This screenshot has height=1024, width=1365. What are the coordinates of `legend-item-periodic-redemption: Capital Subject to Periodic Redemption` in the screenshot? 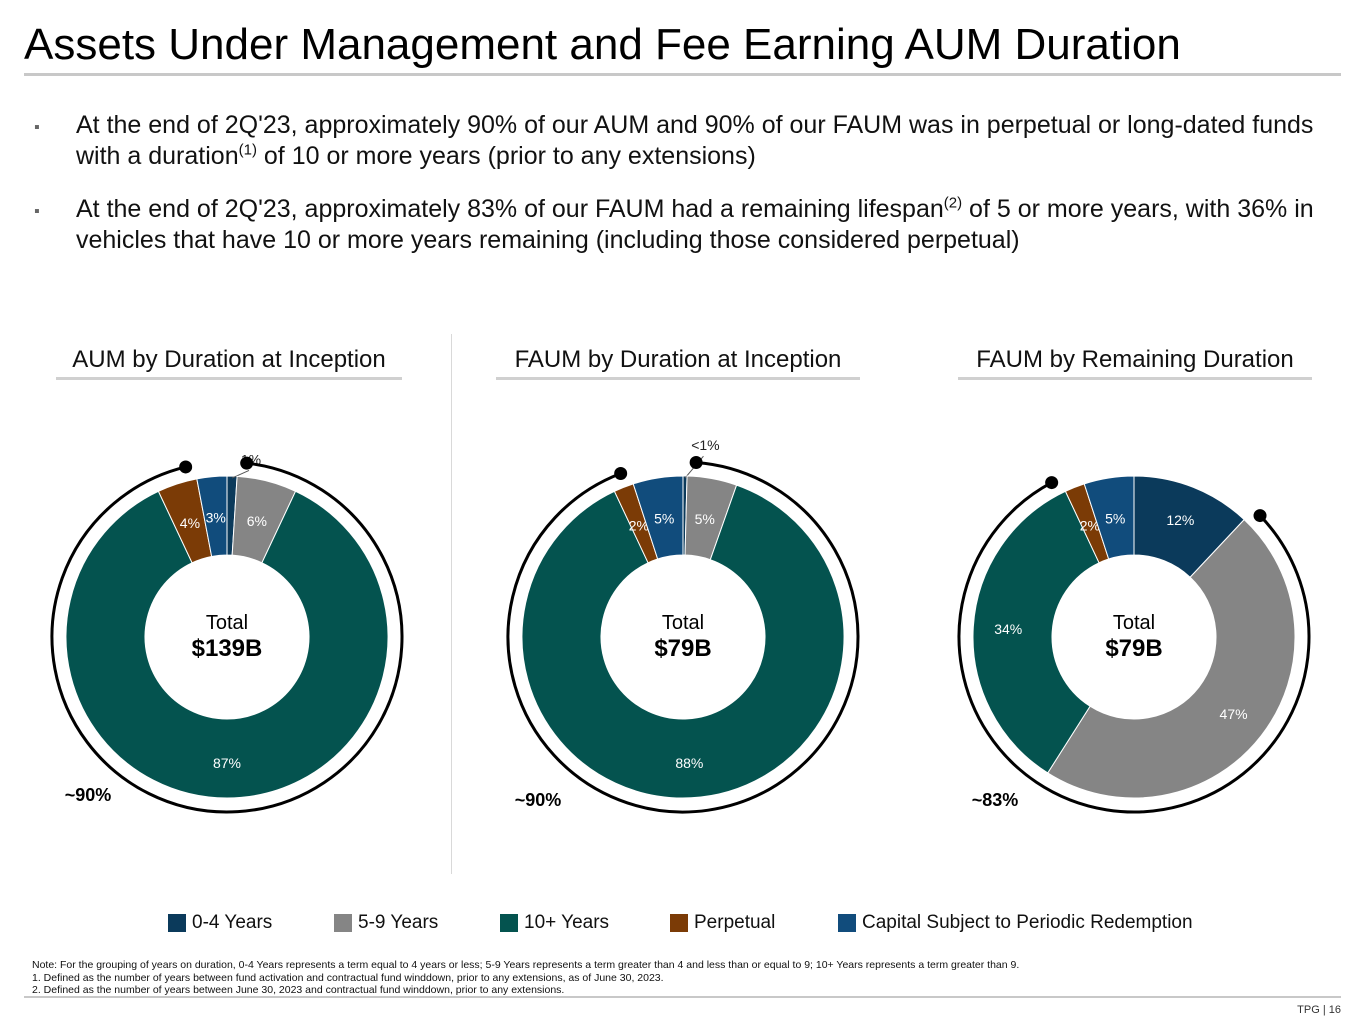 It's located at (1015, 923).